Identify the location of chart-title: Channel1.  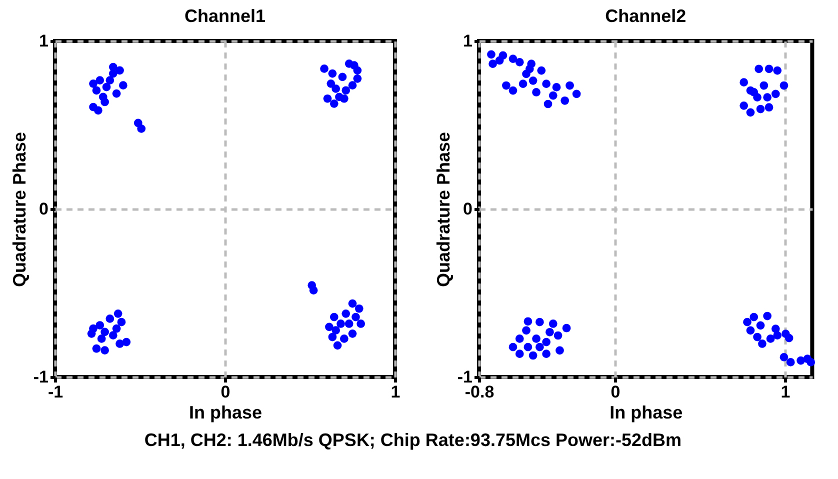
(225, 16).